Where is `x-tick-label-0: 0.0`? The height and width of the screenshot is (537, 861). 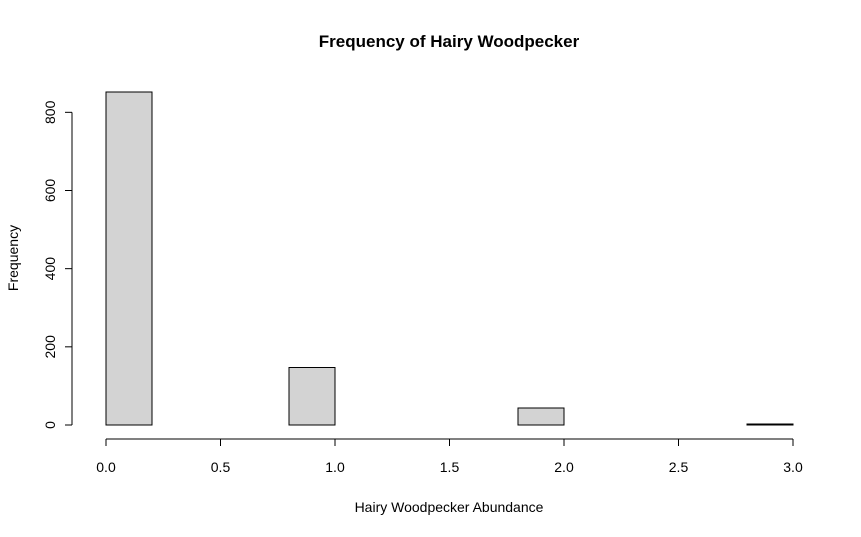
x-tick-label-0: 0.0 is located at coordinates (106, 467).